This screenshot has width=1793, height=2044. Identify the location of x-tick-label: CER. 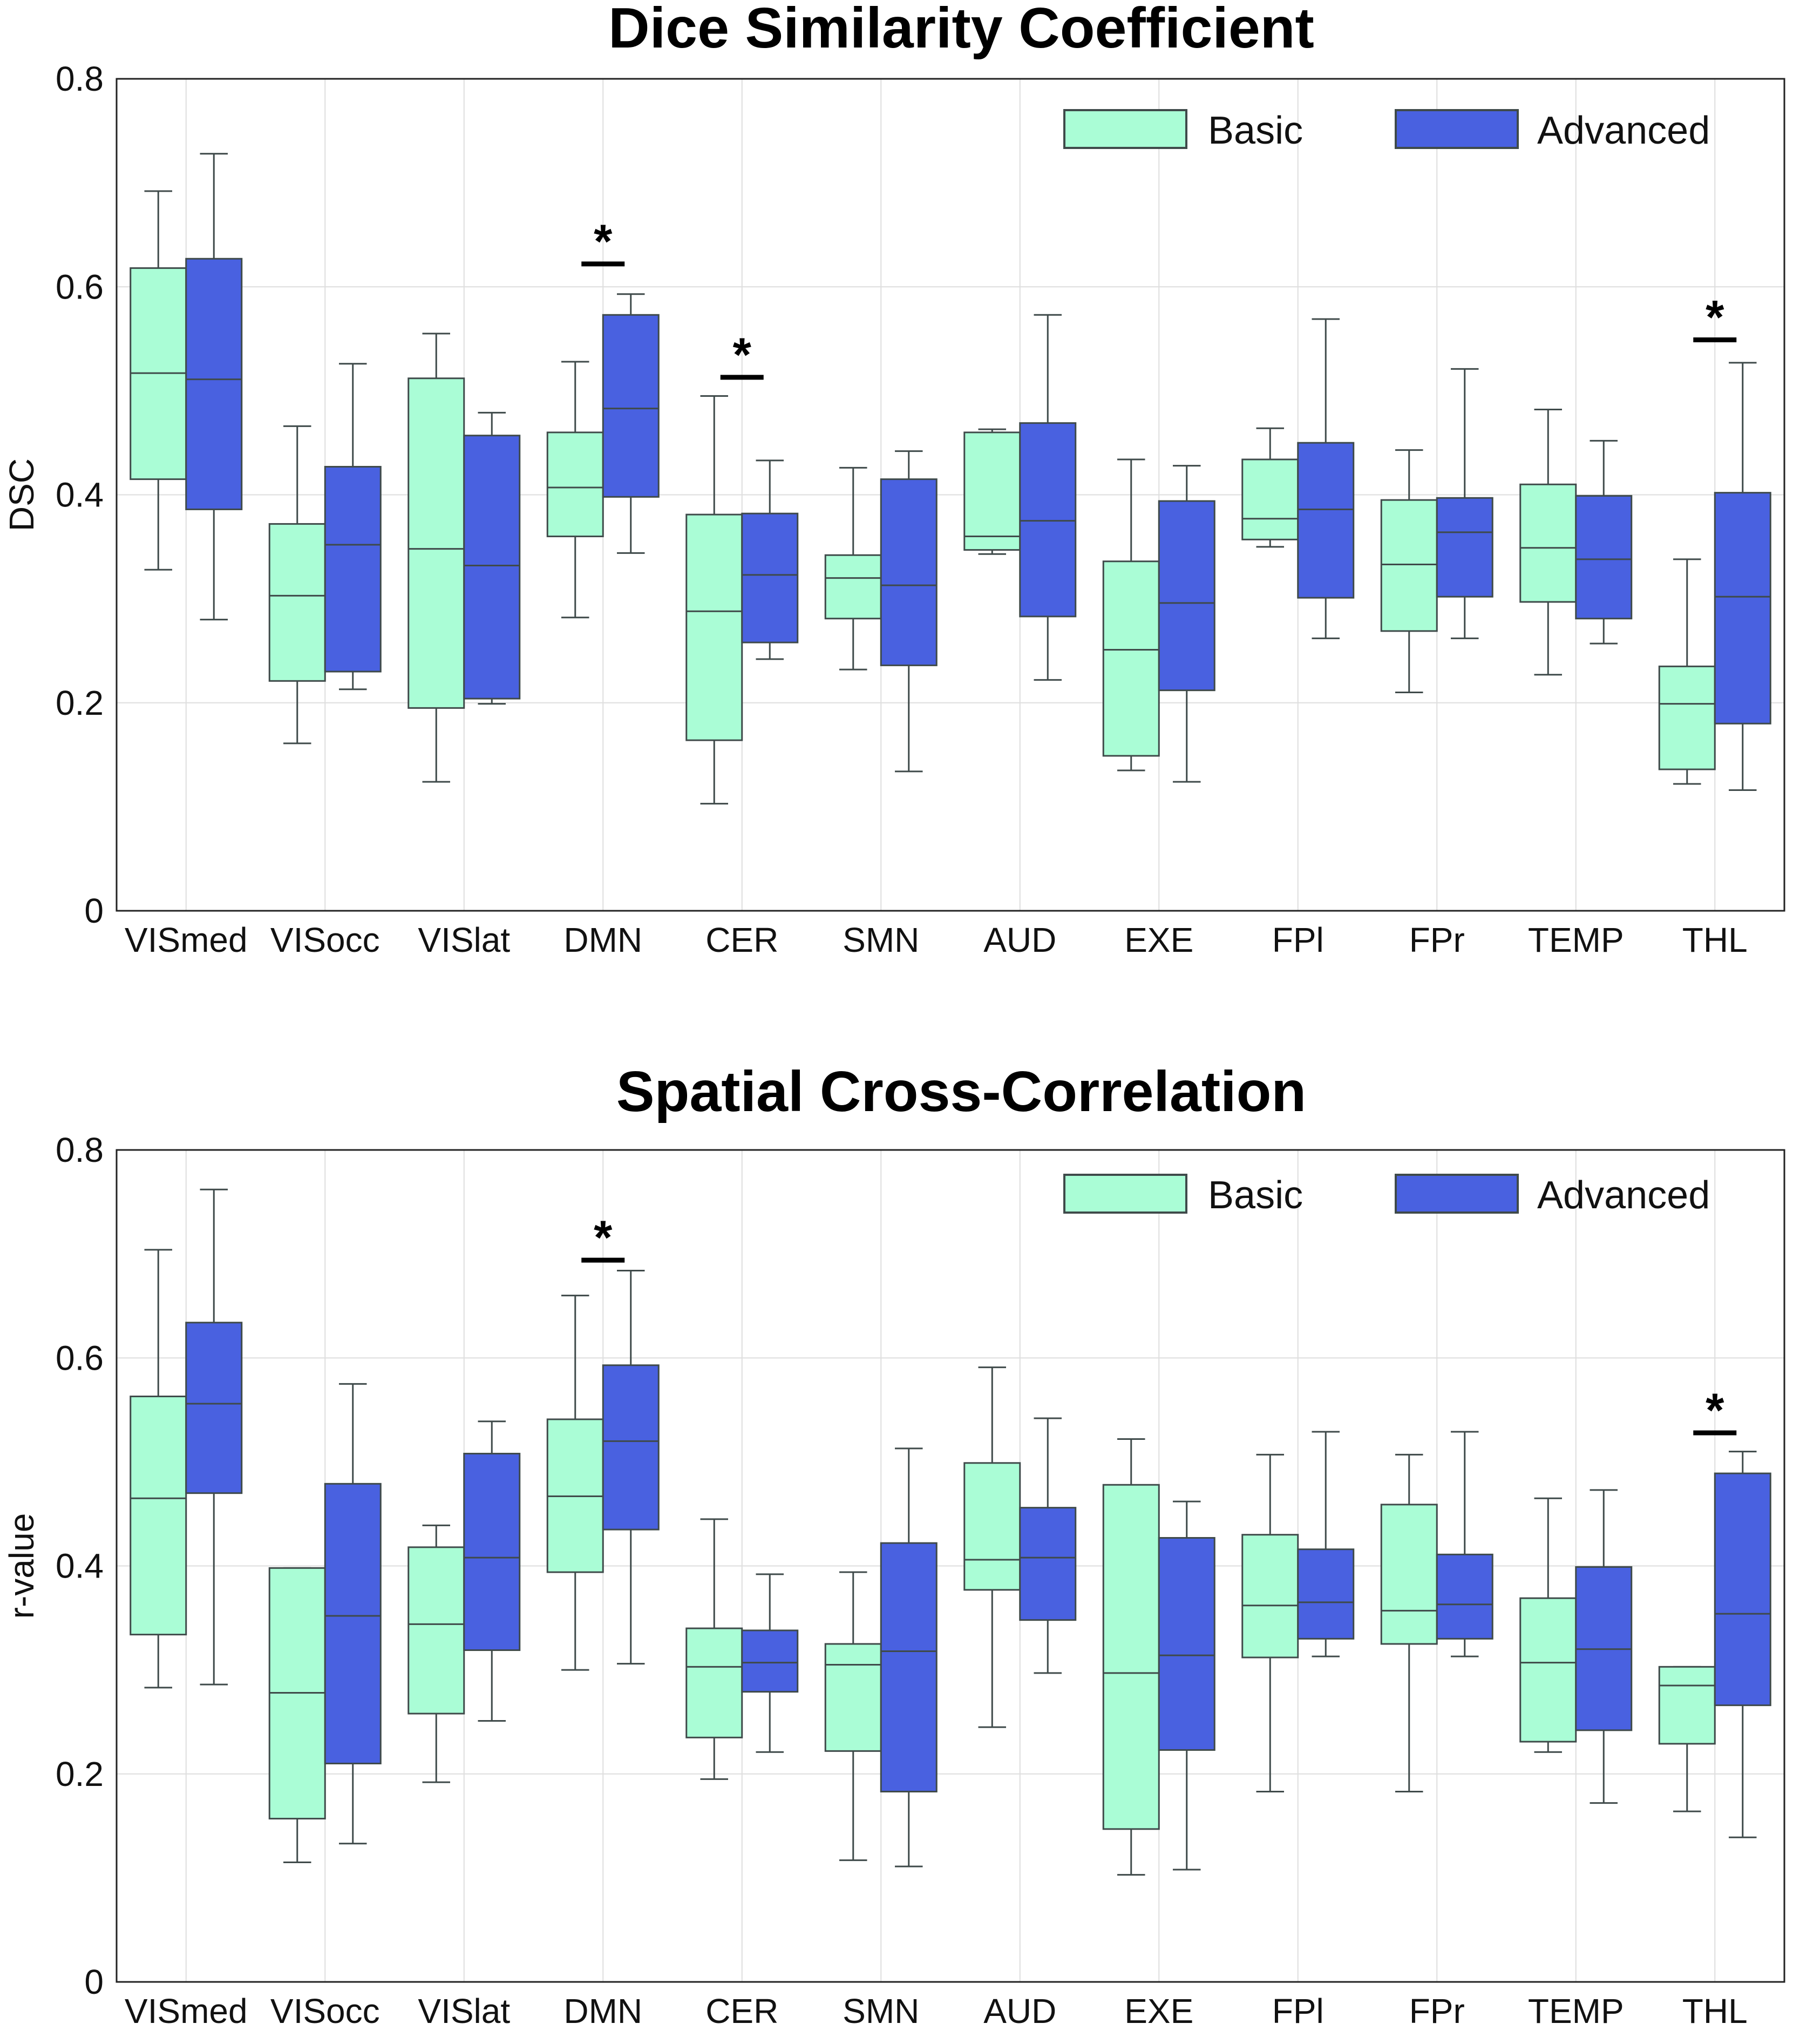
(741, 2012).